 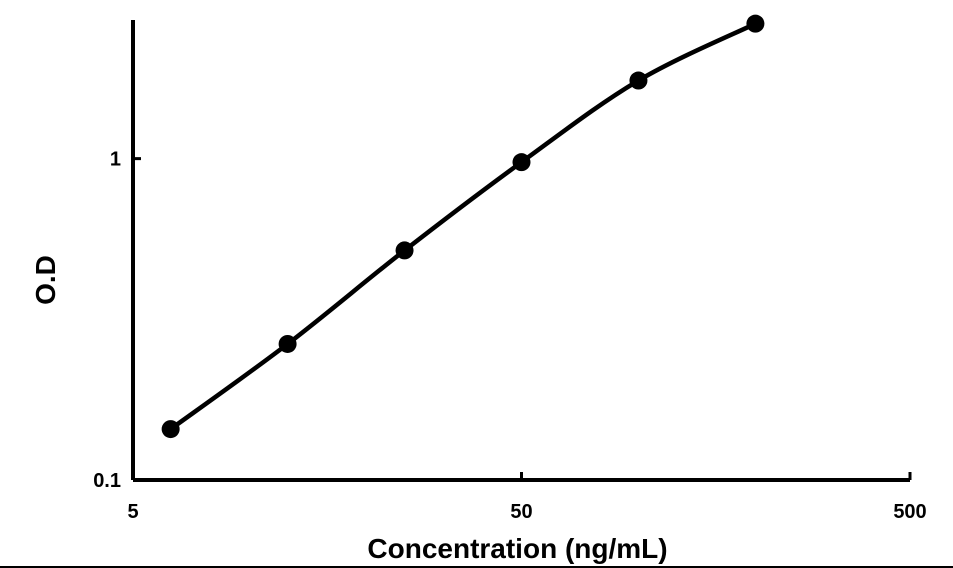 I want to click on y-tick-label: 0.1, so click(x=107, y=481).